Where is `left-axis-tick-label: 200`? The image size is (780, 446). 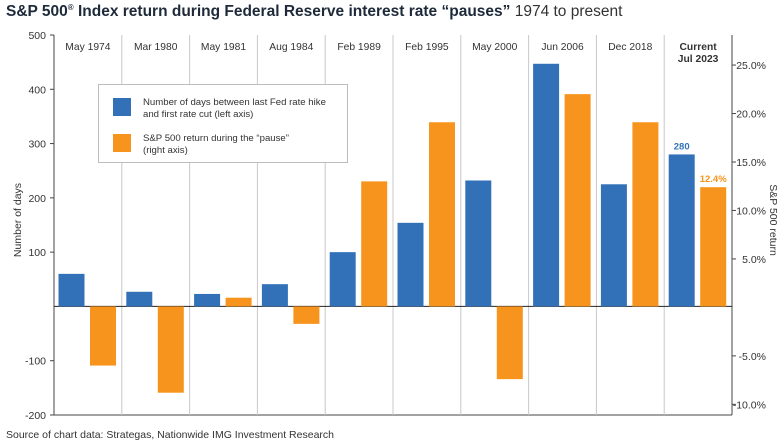 left-axis-tick-label: 200 is located at coordinates (37, 199).